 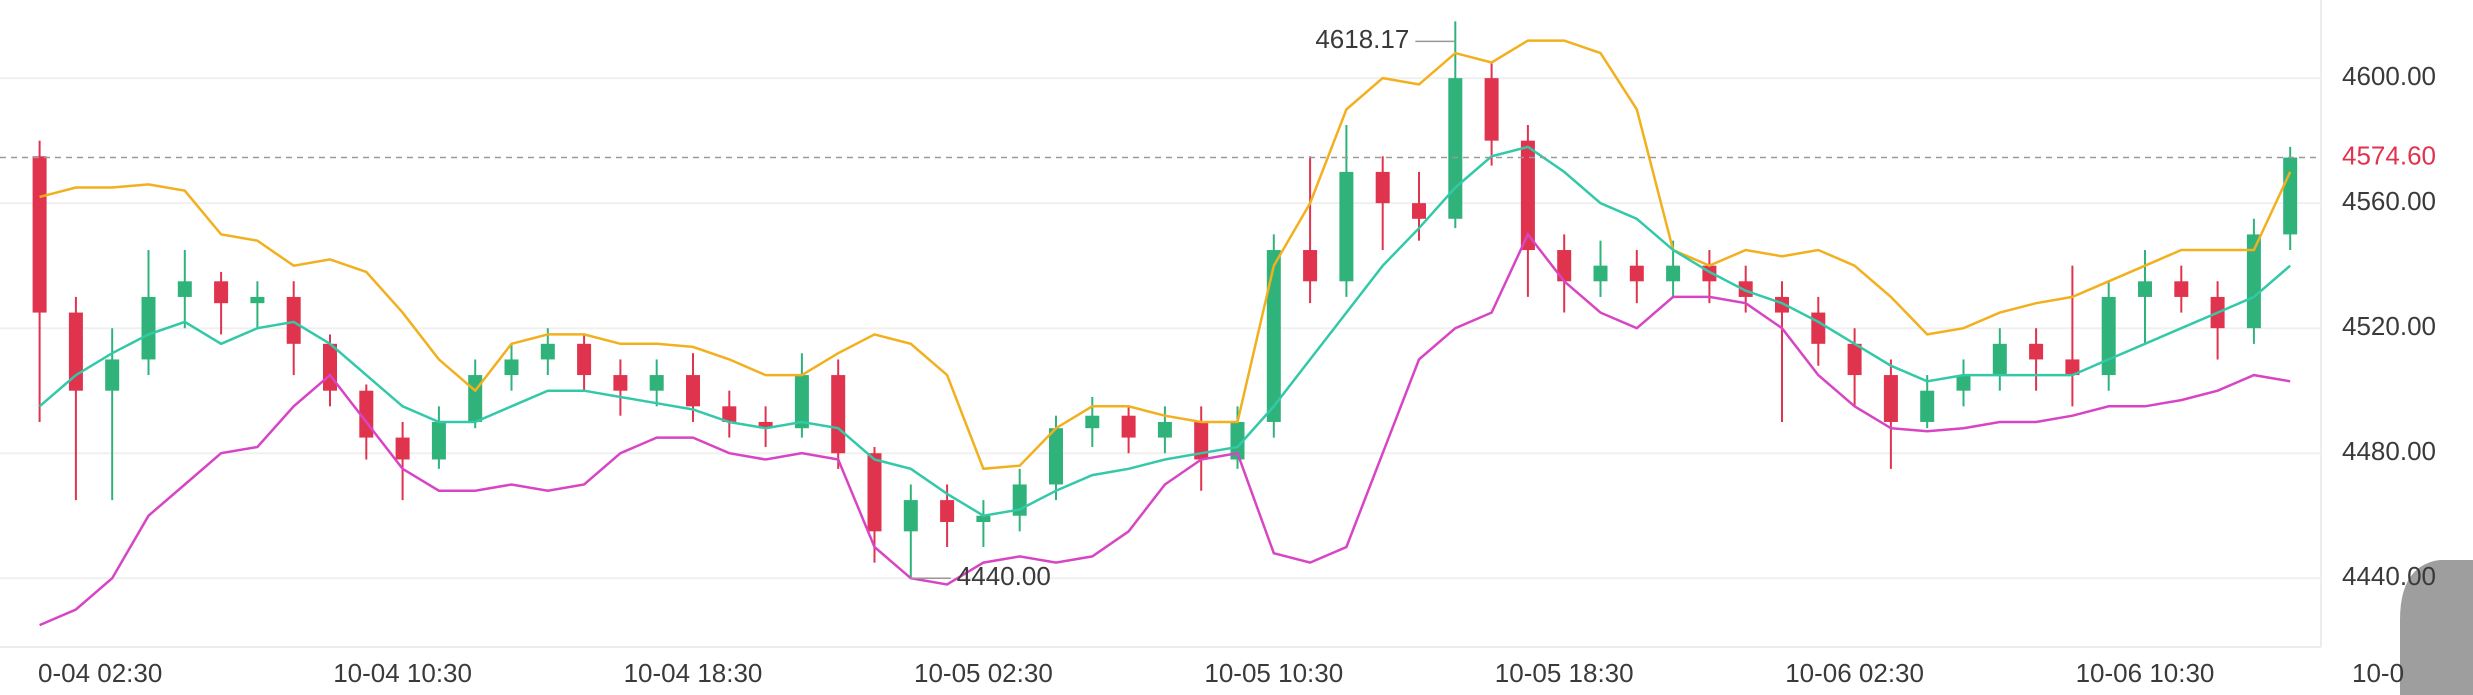 I want to click on x-tick-label: 10-0, so click(x=2378, y=673).